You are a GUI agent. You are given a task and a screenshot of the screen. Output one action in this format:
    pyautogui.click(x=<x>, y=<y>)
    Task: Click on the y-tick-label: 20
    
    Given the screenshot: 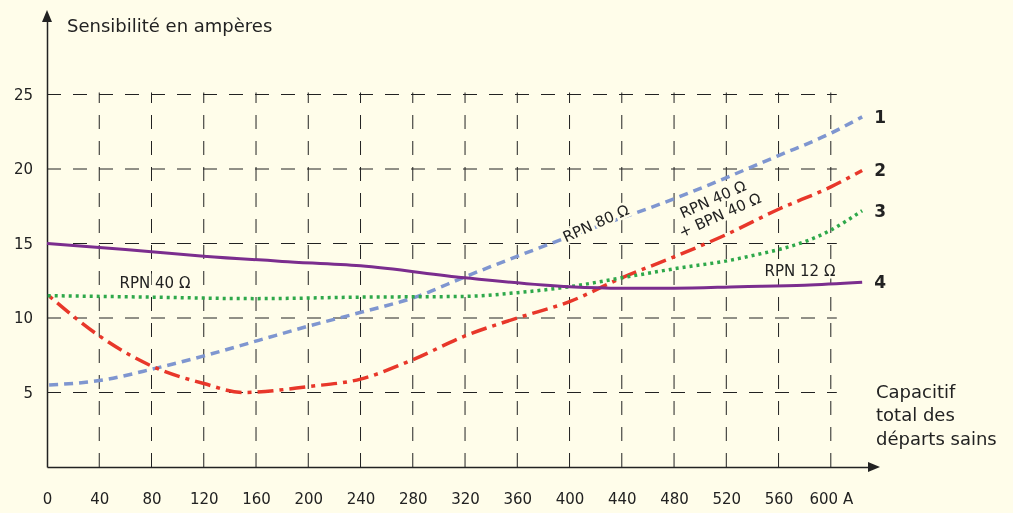 What is the action you would take?
    pyautogui.click(x=23, y=169)
    